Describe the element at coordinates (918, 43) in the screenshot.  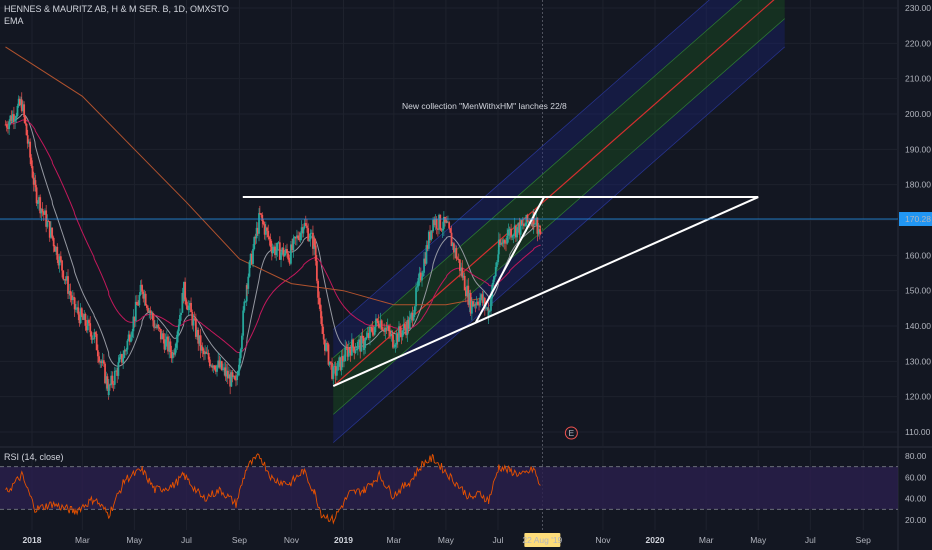
I see `price-tick-label: 220.00` at that location.